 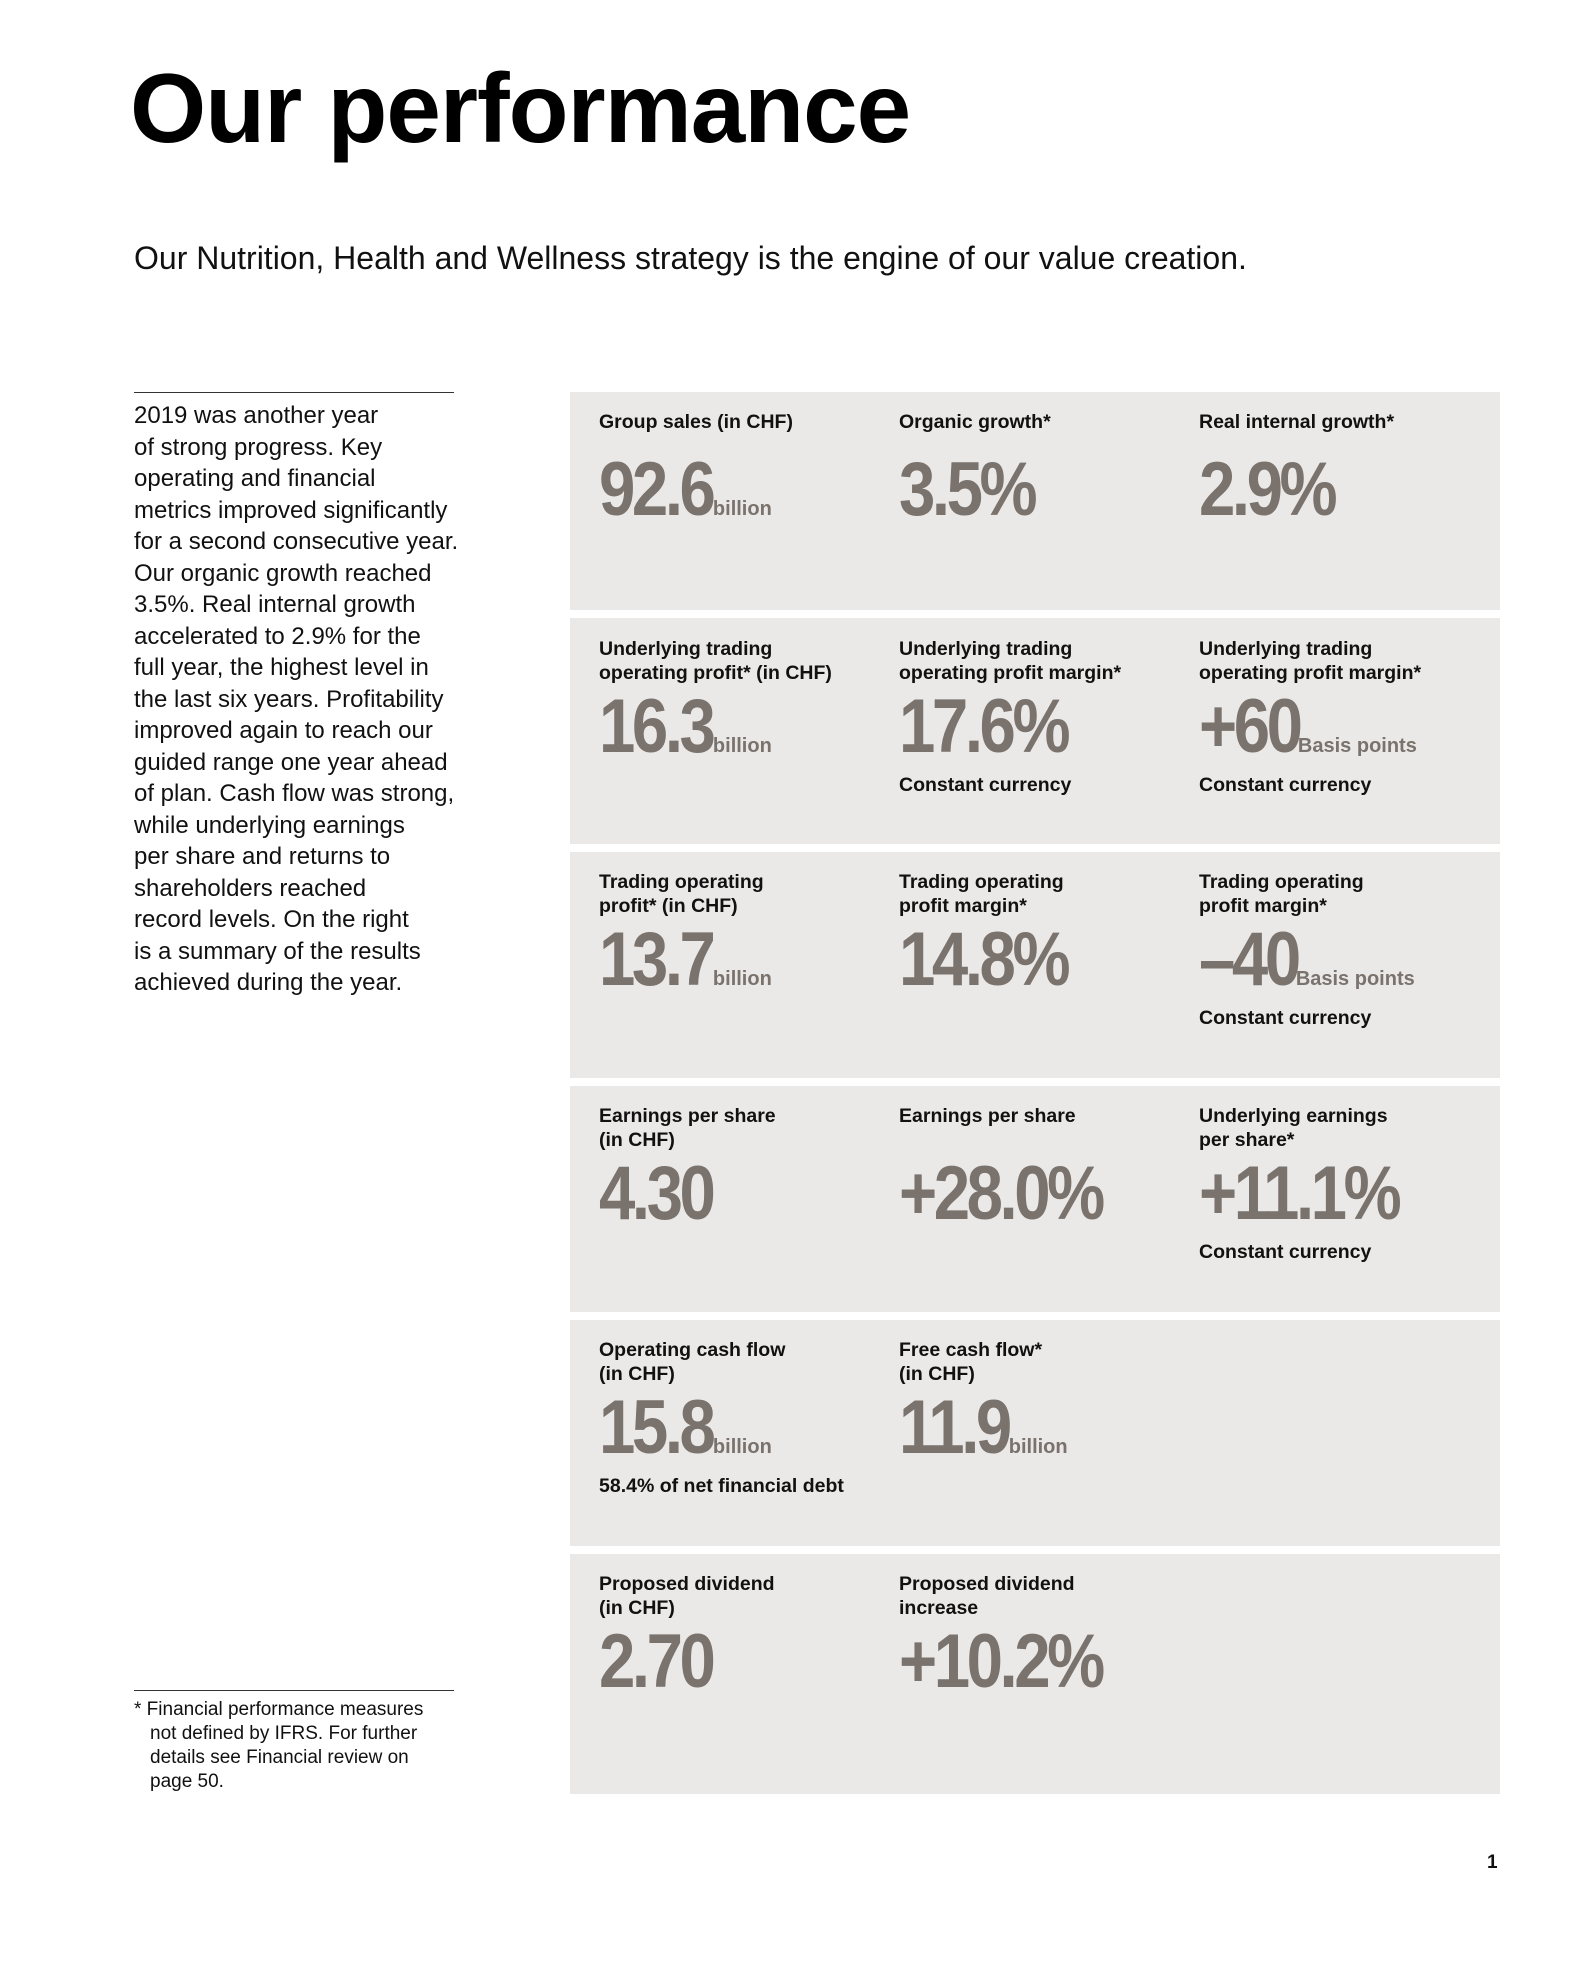 I want to click on metric-value: +11.1%, so click(x=1300, y=1193).